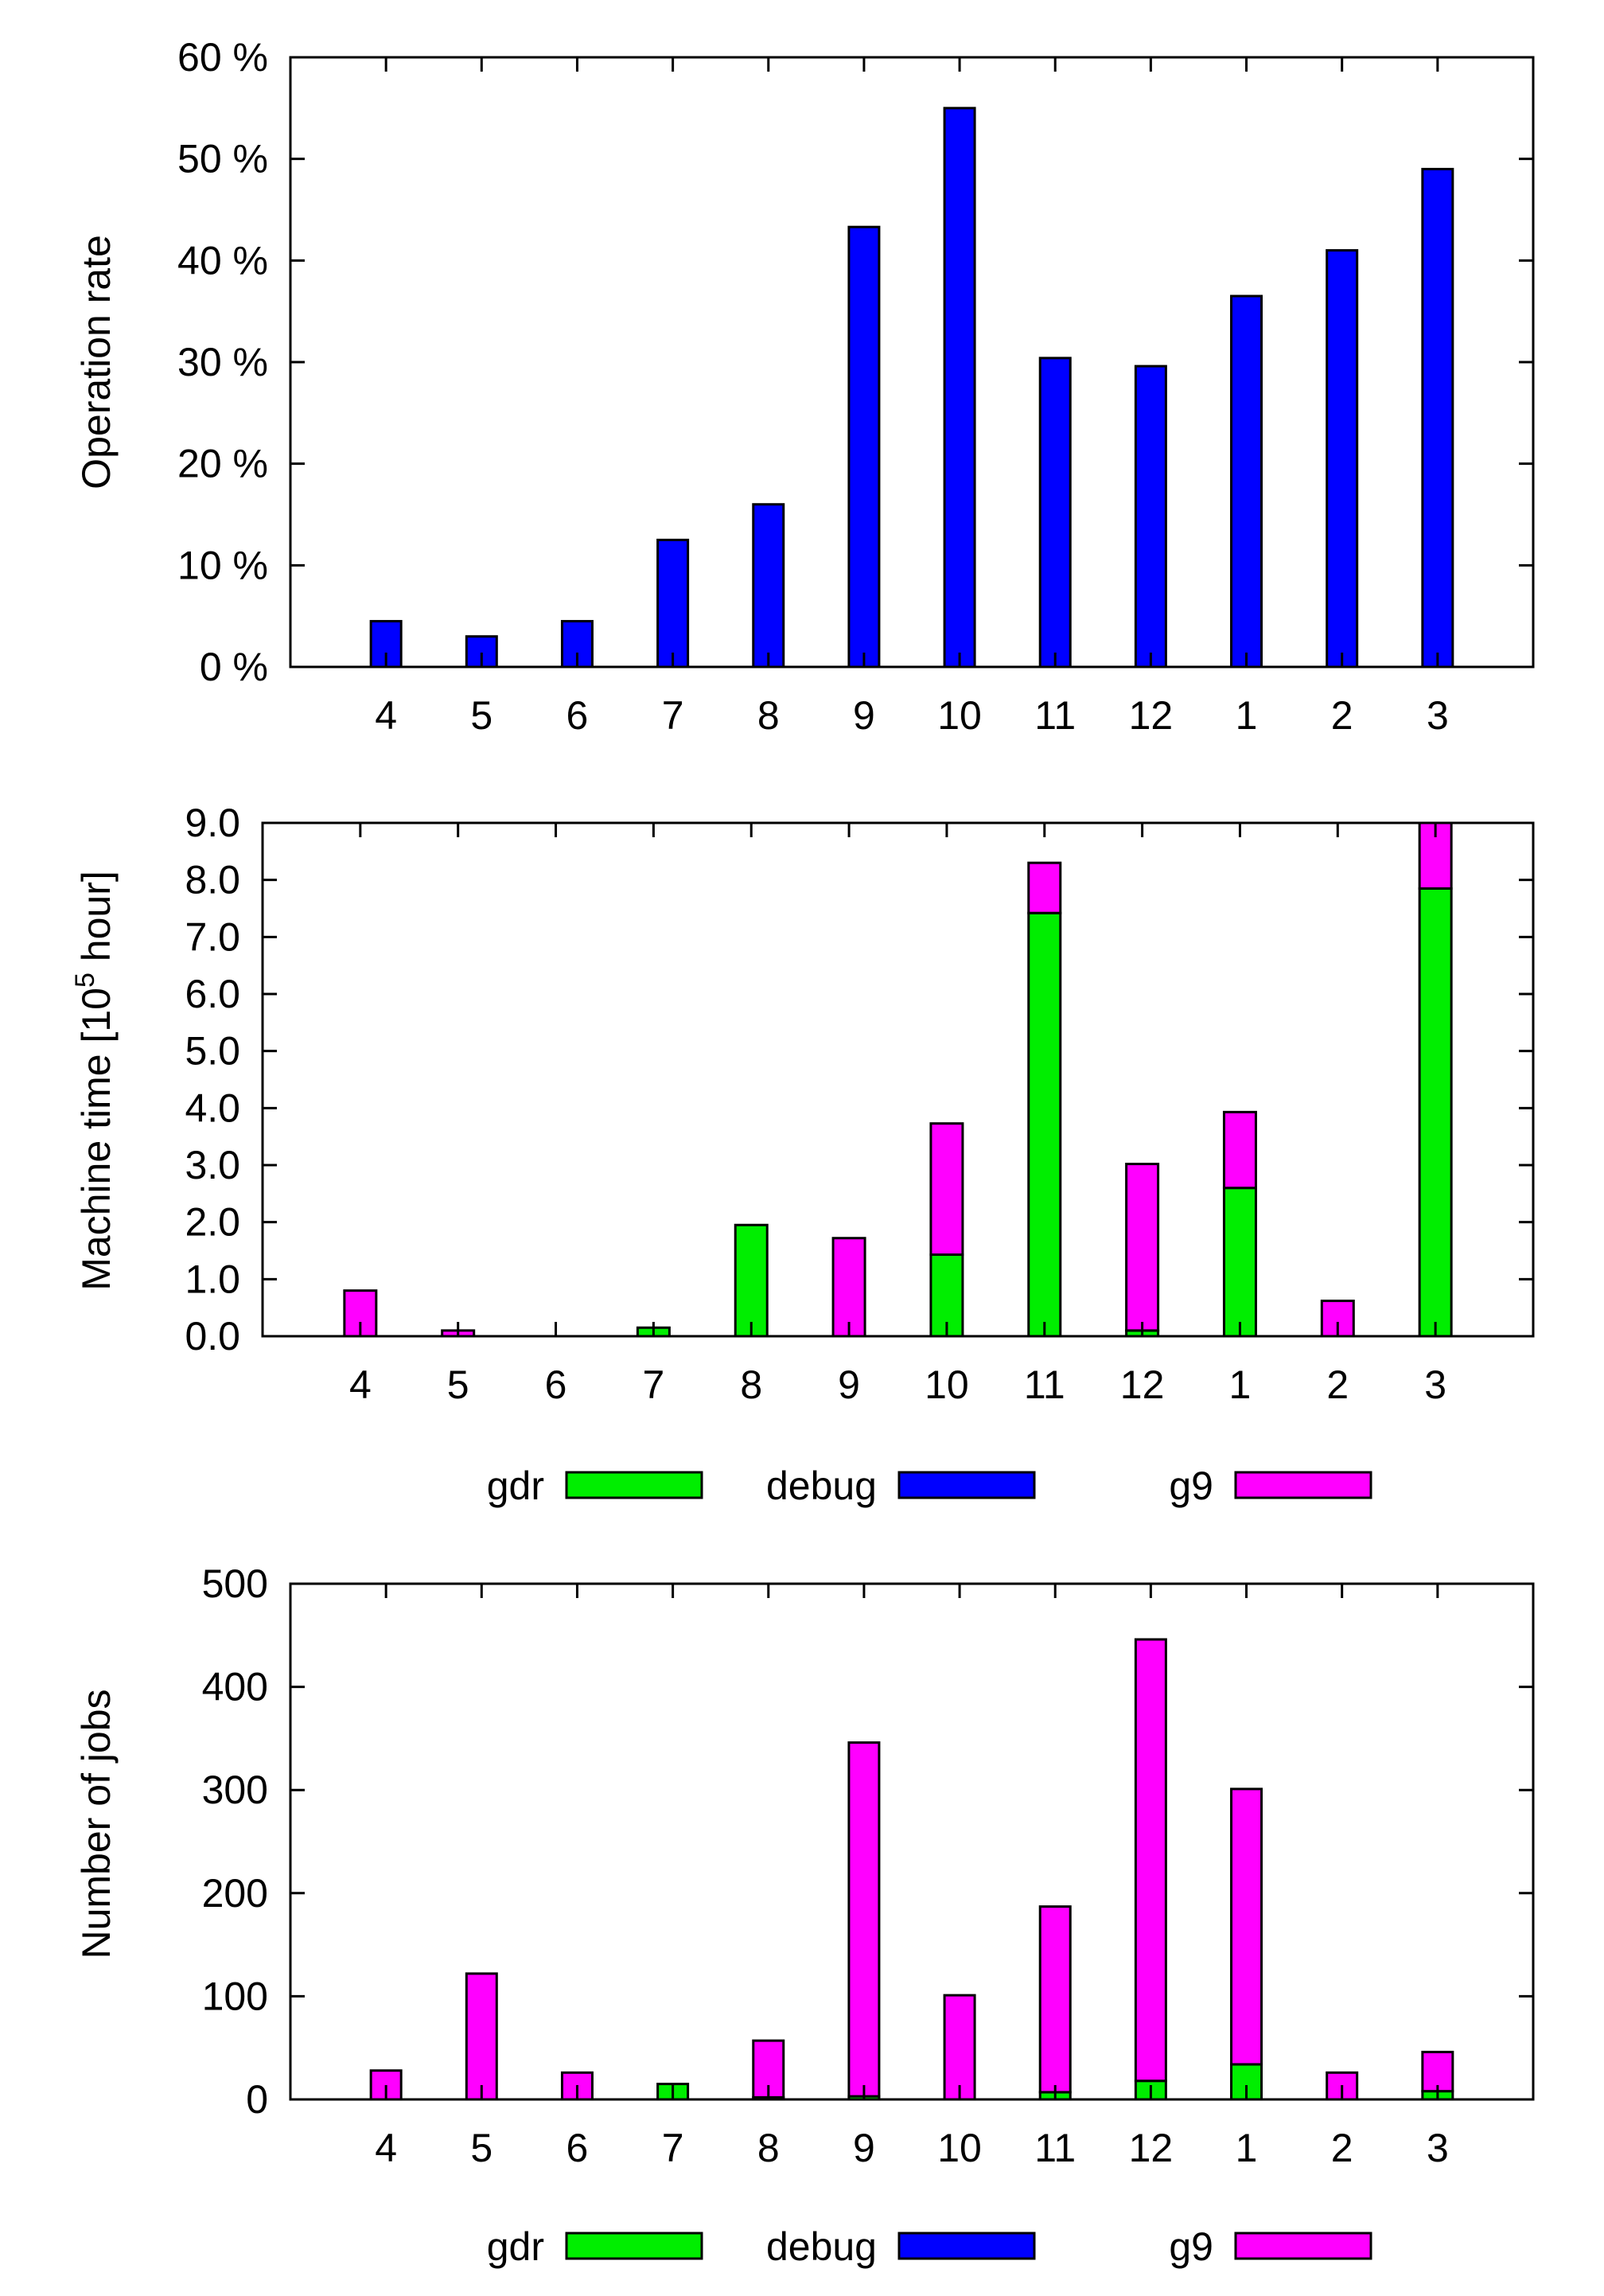 Image resolution: width=1604 pixels, height=2296 pixels. Describe the element at coordinates (222, 565) in the screenshot. I see `ytick-label: 10 %` at that location.